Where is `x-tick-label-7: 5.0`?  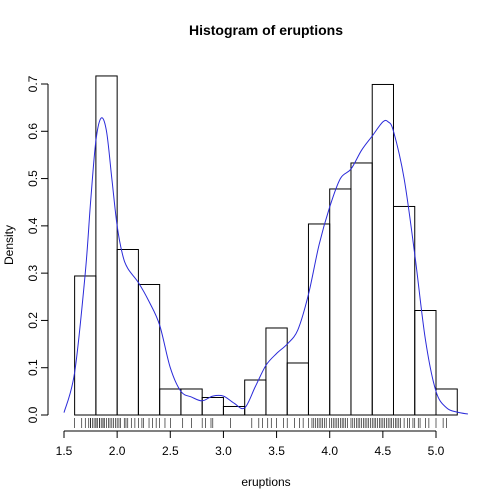
x-tick-label-7: 5.0 is located at coordinates (436, 451).